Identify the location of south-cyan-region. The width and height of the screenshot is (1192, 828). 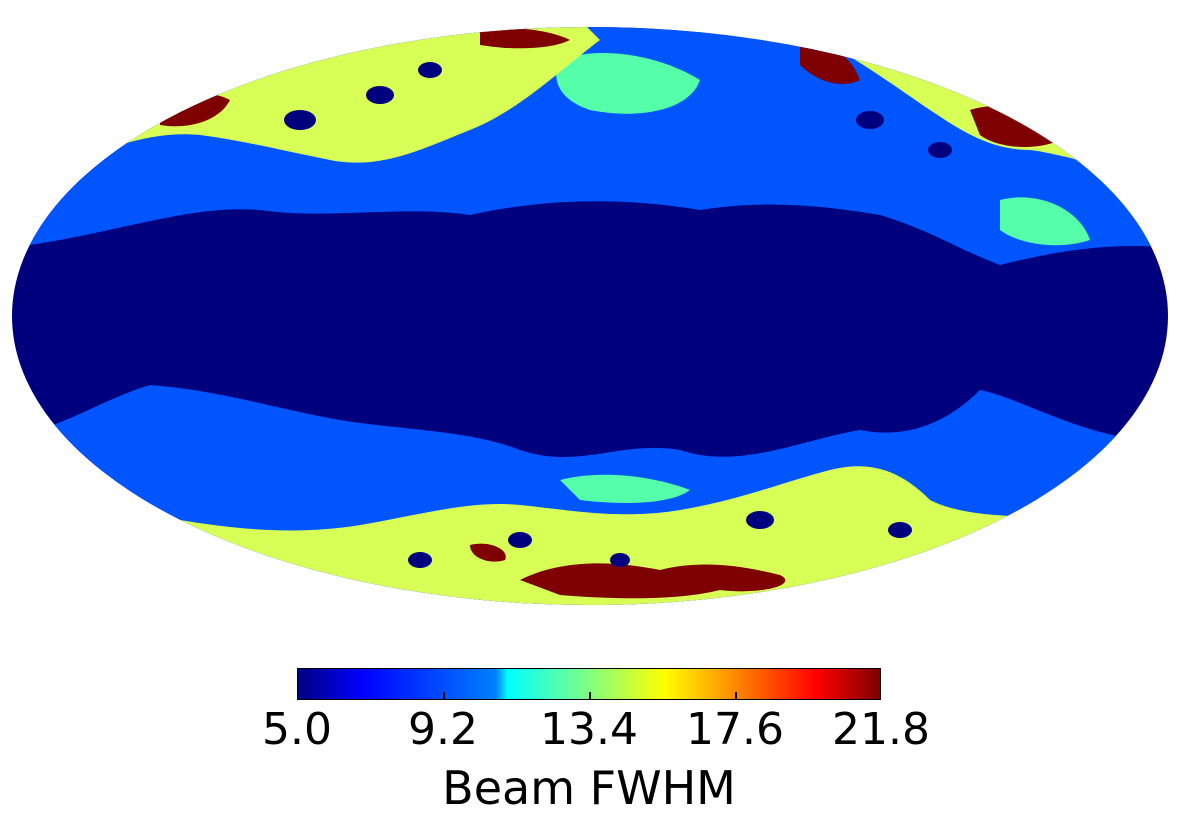
(625, 488).